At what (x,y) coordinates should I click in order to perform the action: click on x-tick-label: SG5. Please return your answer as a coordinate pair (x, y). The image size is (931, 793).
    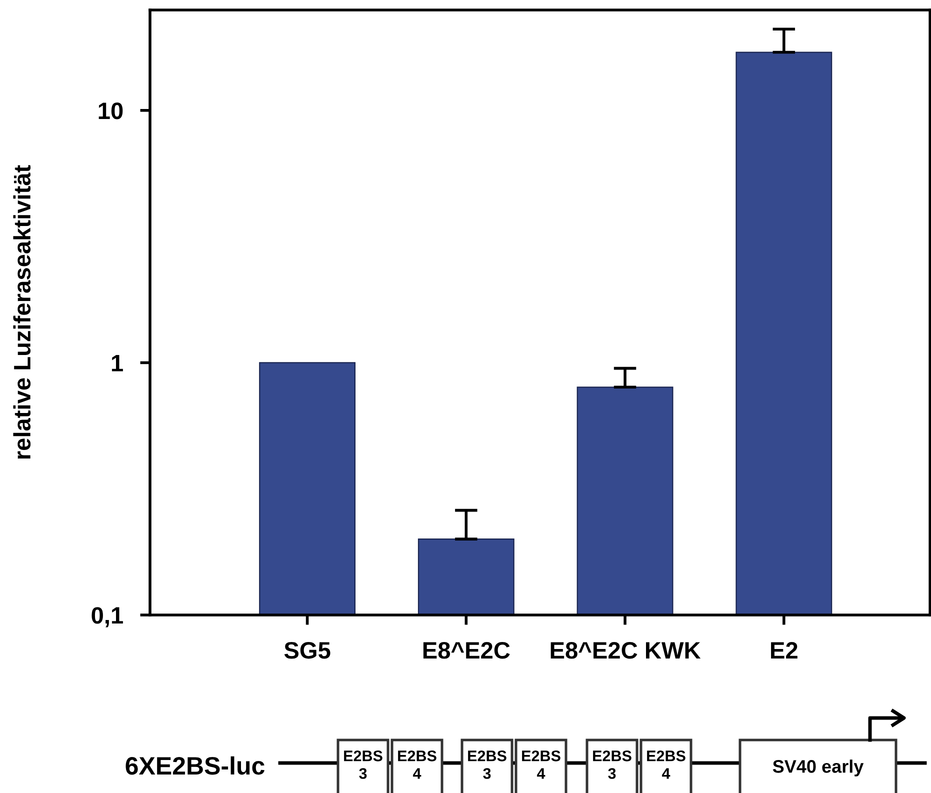
    Looking at the image, I should click on (307, 650).